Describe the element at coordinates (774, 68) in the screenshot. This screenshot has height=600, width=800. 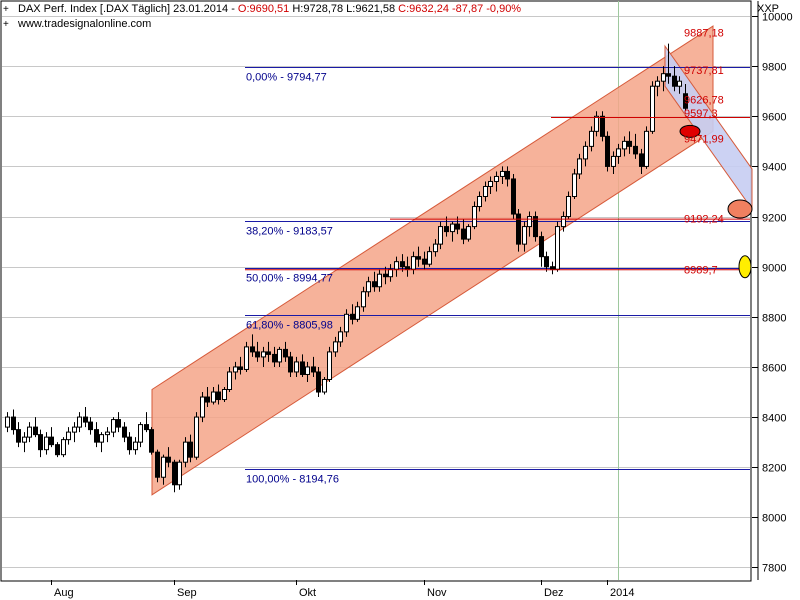
I see `y-tick-label: 9800` at that location.